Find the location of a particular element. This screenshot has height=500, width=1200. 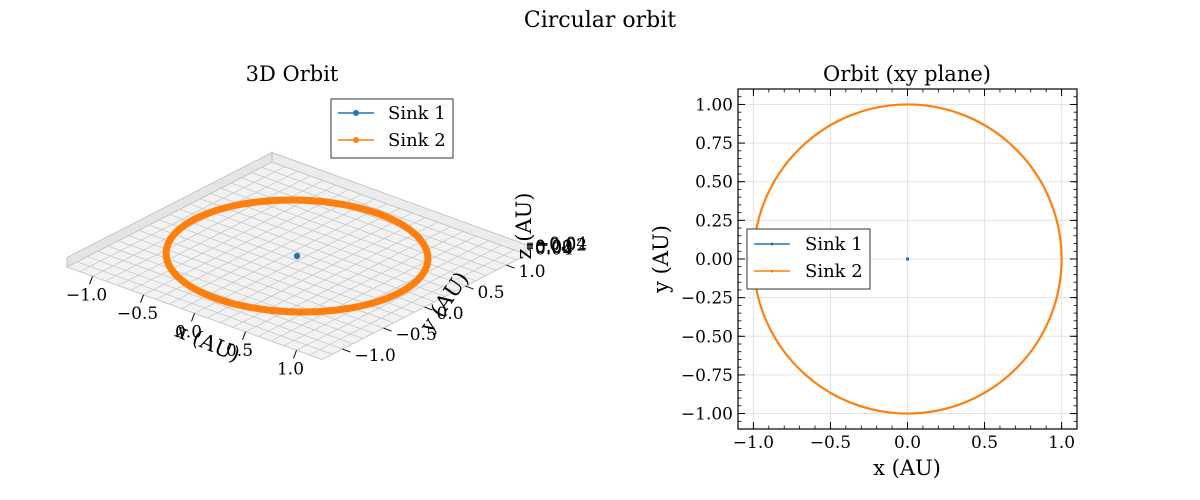

x-tick-label-3d: −1.0 is located at coordinates (86, 295).